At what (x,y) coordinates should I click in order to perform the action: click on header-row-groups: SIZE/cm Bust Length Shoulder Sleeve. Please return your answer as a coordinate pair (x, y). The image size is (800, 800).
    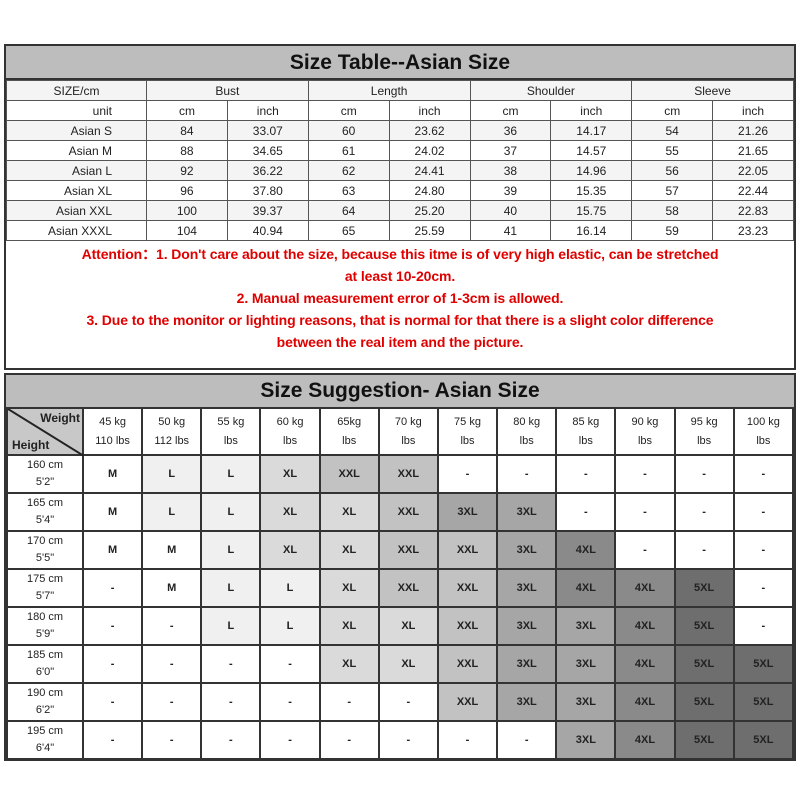
    Looking at the image, I should click on (400, 90).